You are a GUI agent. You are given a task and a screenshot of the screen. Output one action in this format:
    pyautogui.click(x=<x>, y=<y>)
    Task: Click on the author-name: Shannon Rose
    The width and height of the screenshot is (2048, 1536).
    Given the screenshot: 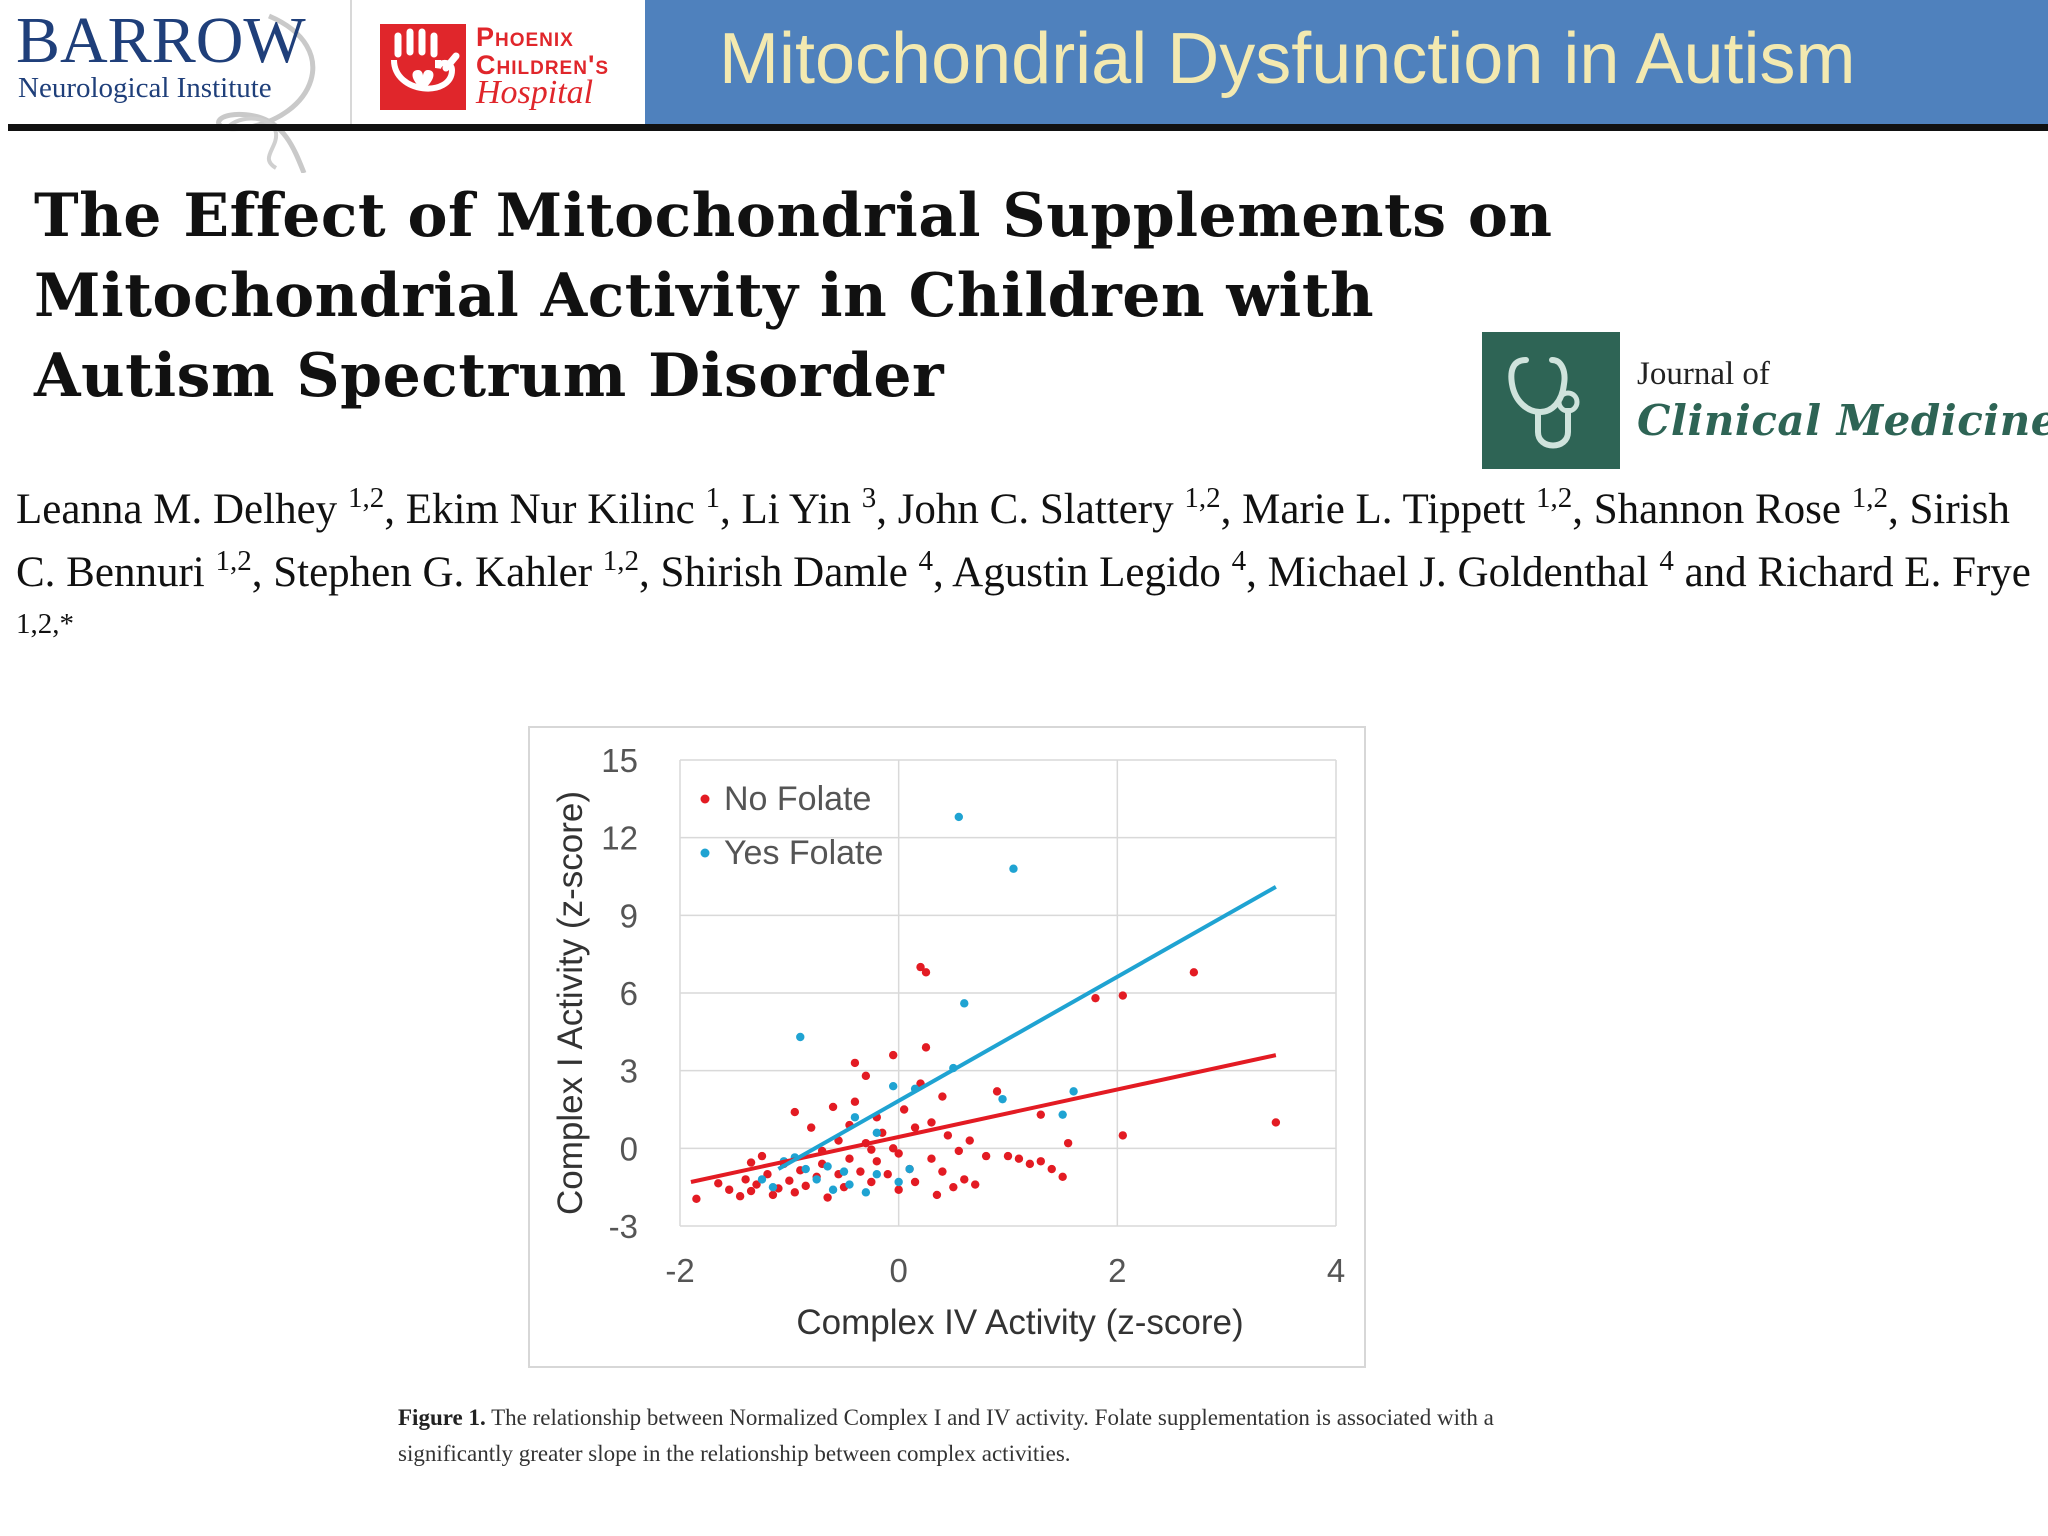 What is the action you would take?
    pyautogui.click(x=1722, y=509)
    